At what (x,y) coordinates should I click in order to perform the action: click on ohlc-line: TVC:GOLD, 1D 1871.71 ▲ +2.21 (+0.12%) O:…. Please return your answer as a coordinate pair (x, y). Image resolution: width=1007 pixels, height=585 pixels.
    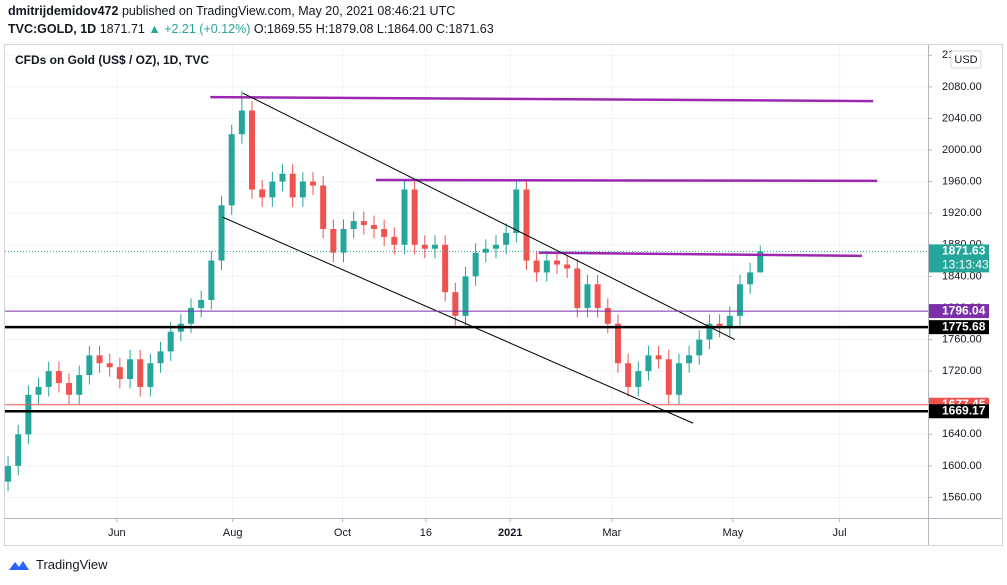
    Looking at the image, I should click on (251, 29).